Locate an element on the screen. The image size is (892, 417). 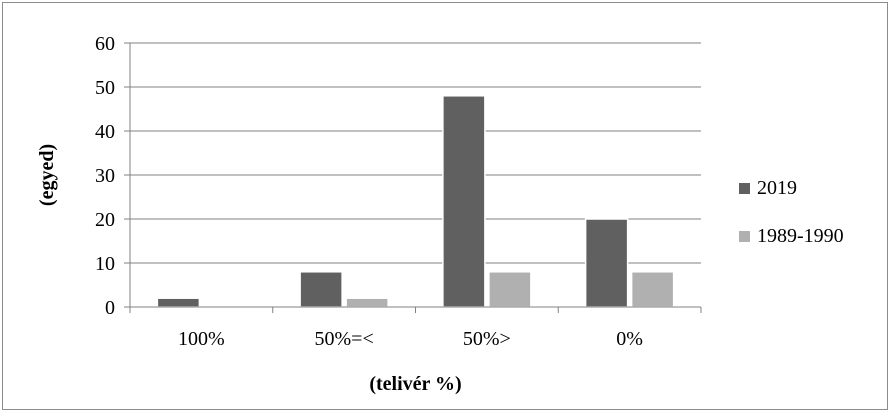
y-tick-label: 30 is located at coordinates (105, 176).